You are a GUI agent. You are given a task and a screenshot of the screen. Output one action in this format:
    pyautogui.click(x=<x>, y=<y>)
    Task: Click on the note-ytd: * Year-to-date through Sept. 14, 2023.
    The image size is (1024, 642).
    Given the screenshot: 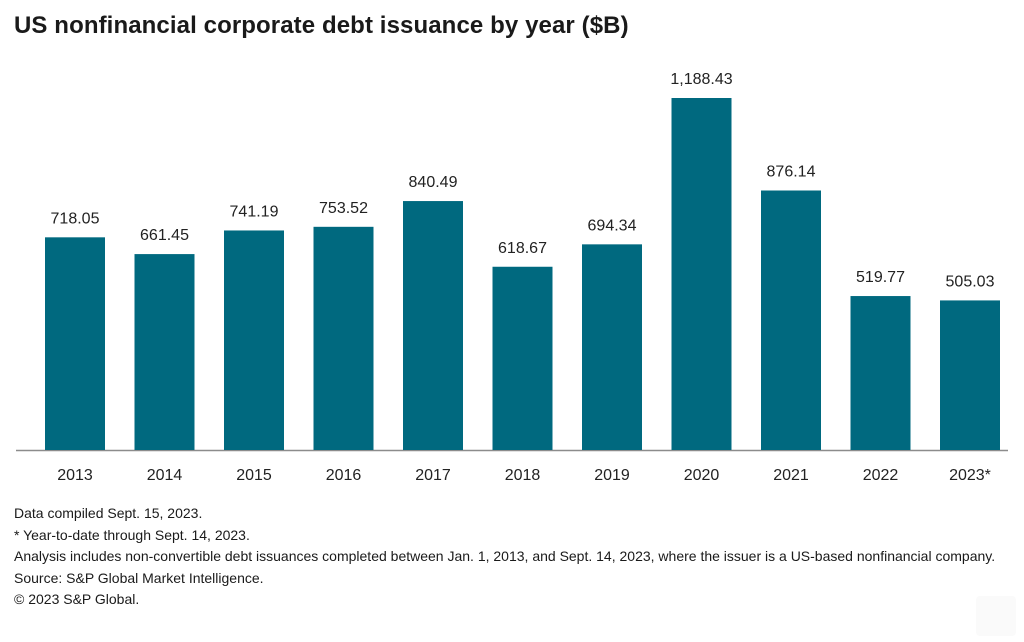 What is the action you would take?
    pyautogui.click(x=132, y=534)
    